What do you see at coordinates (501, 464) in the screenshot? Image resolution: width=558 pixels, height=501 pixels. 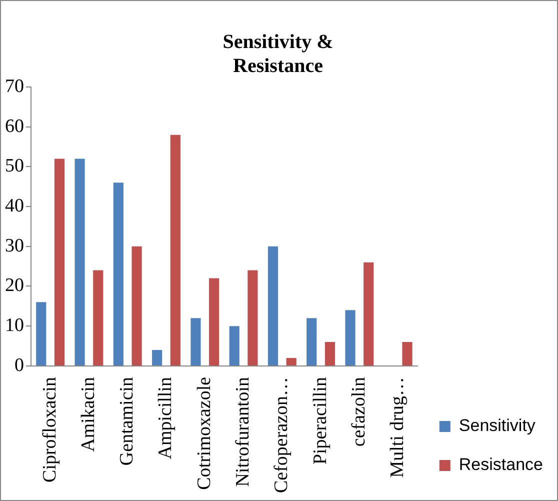 I see `legend-label: Resistance` at bounding box center [501, 464].